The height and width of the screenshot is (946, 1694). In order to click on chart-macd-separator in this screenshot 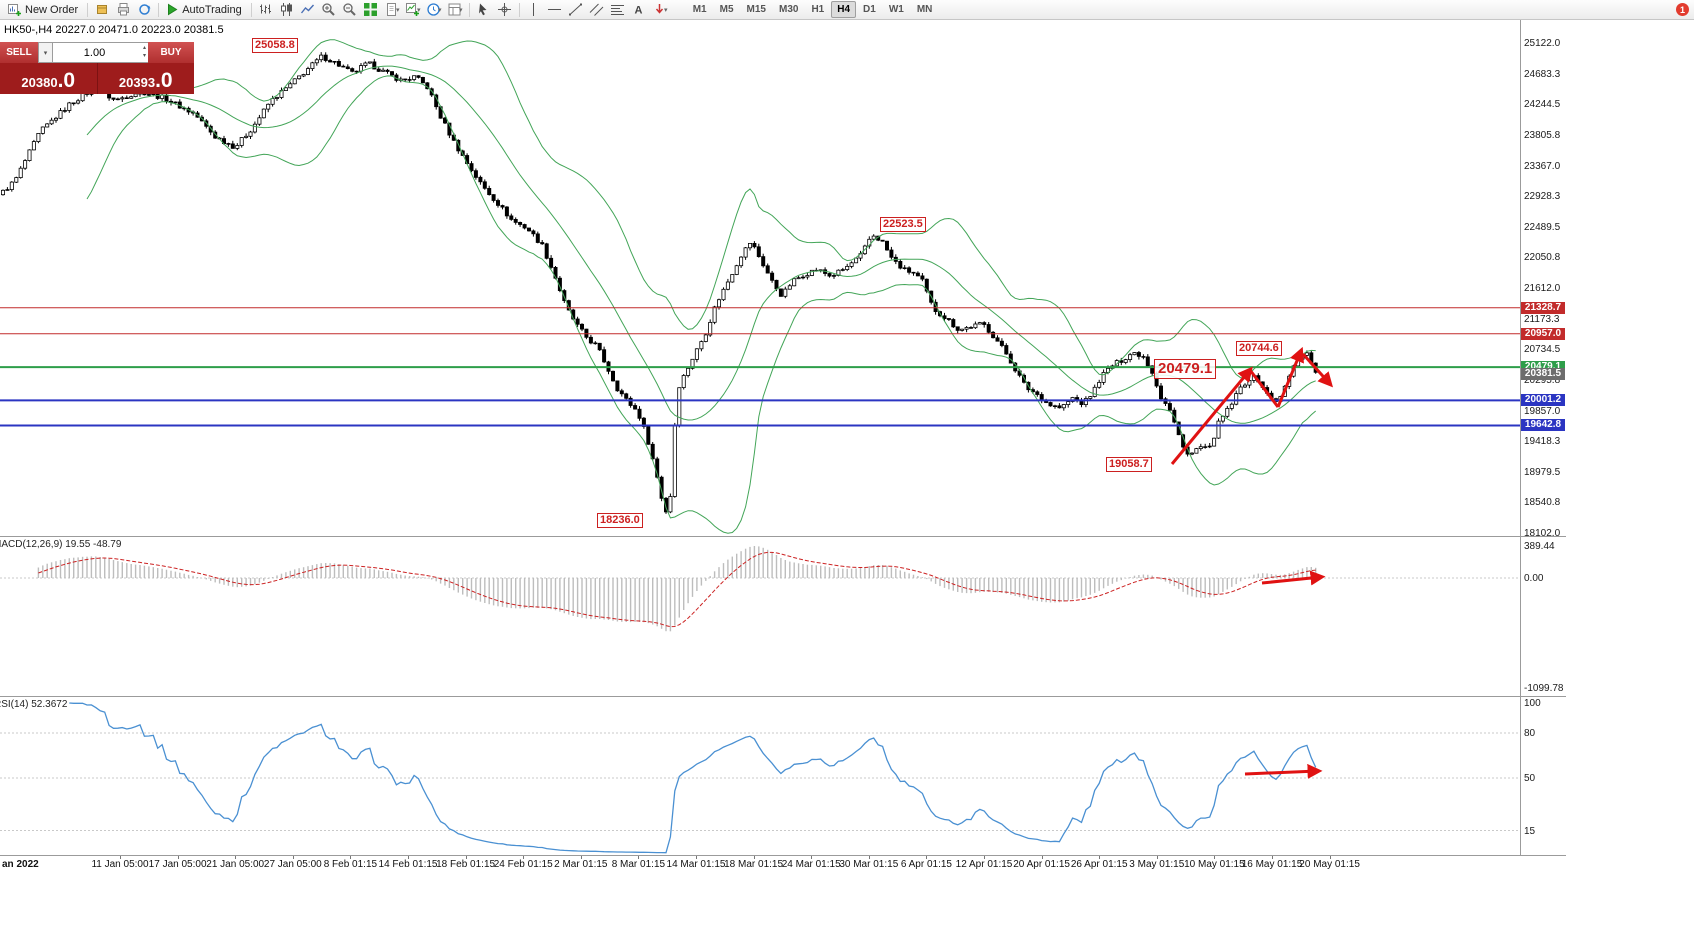, I will do `click(783, 536)`.